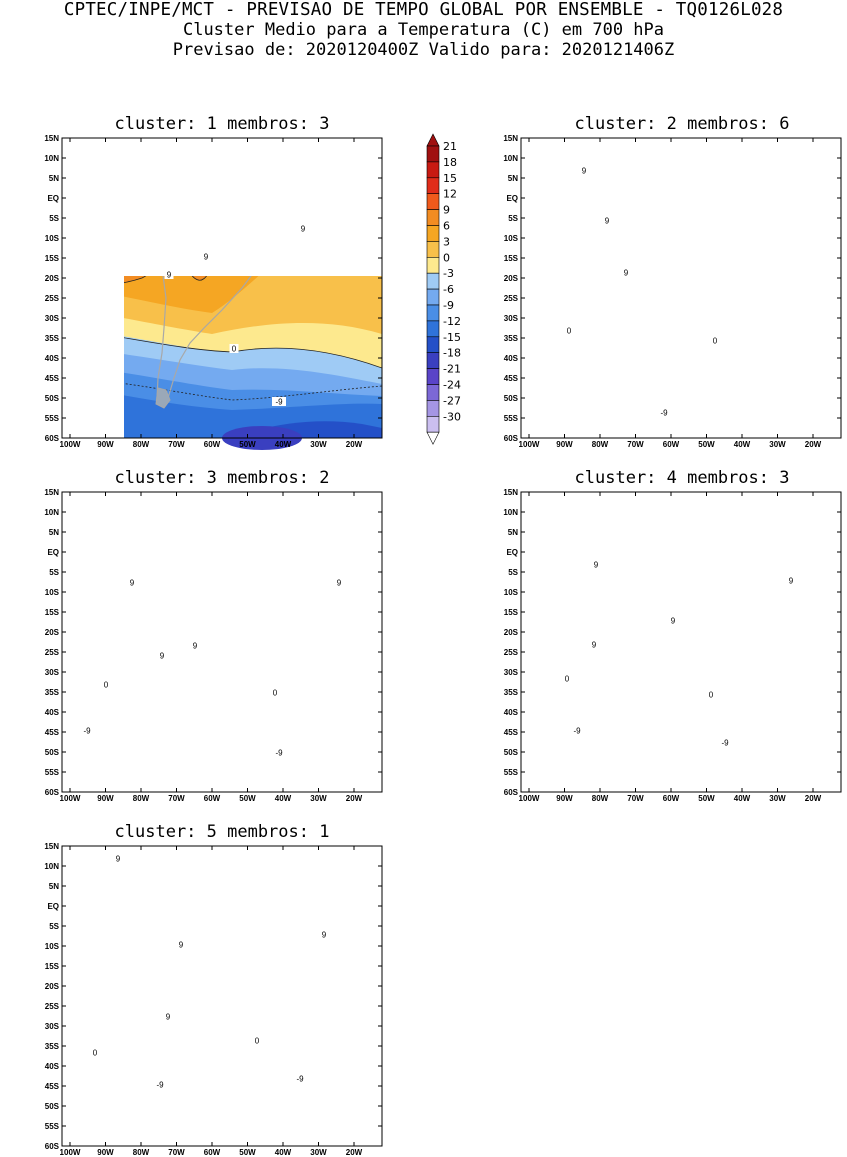  Describe the element at coordinates (450, 146) in the screenshot. I see `colorbar-label: 21` at that location.